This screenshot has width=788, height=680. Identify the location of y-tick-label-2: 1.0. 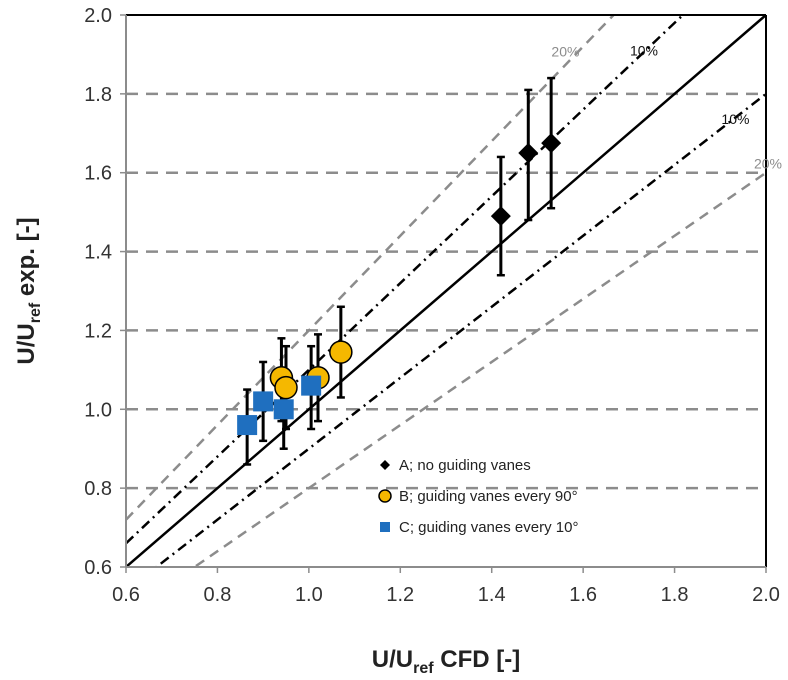
(98, 410).